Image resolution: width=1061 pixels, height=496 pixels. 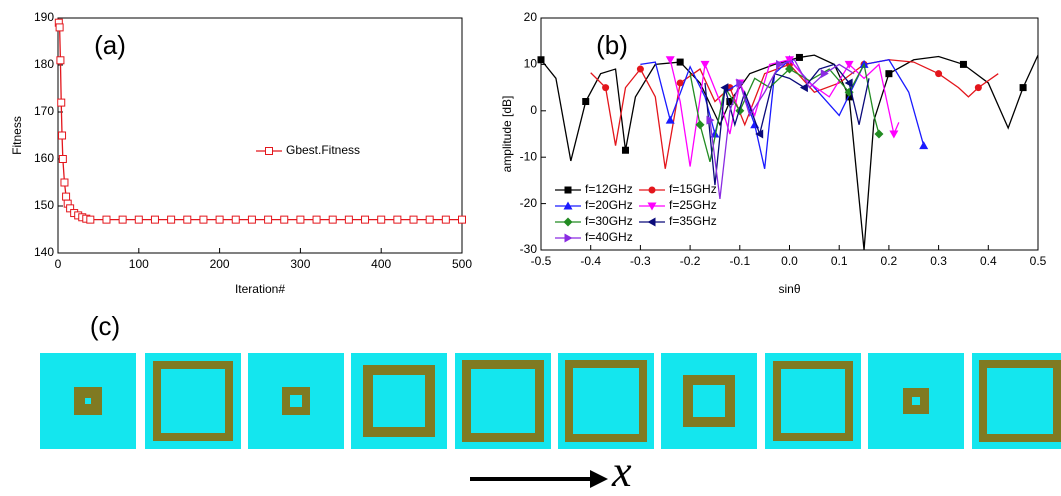 What do you see at coordinates (533, 110) in the screenshot?
I see `y-tick-label: 0` at bounding box center [533, 110].